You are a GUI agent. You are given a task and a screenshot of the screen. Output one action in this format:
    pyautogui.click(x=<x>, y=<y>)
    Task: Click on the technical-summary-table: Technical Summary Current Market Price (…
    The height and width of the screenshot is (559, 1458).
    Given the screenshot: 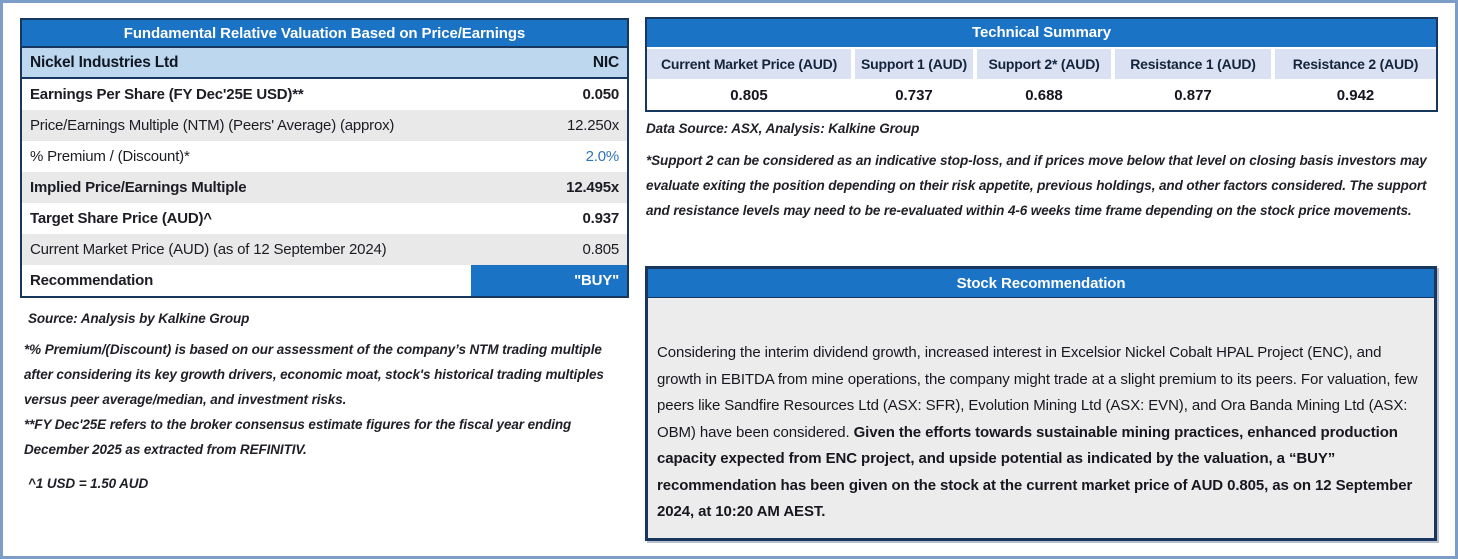 What is the action you would take?
    pyautogui.click(x=1041, y=64)
    